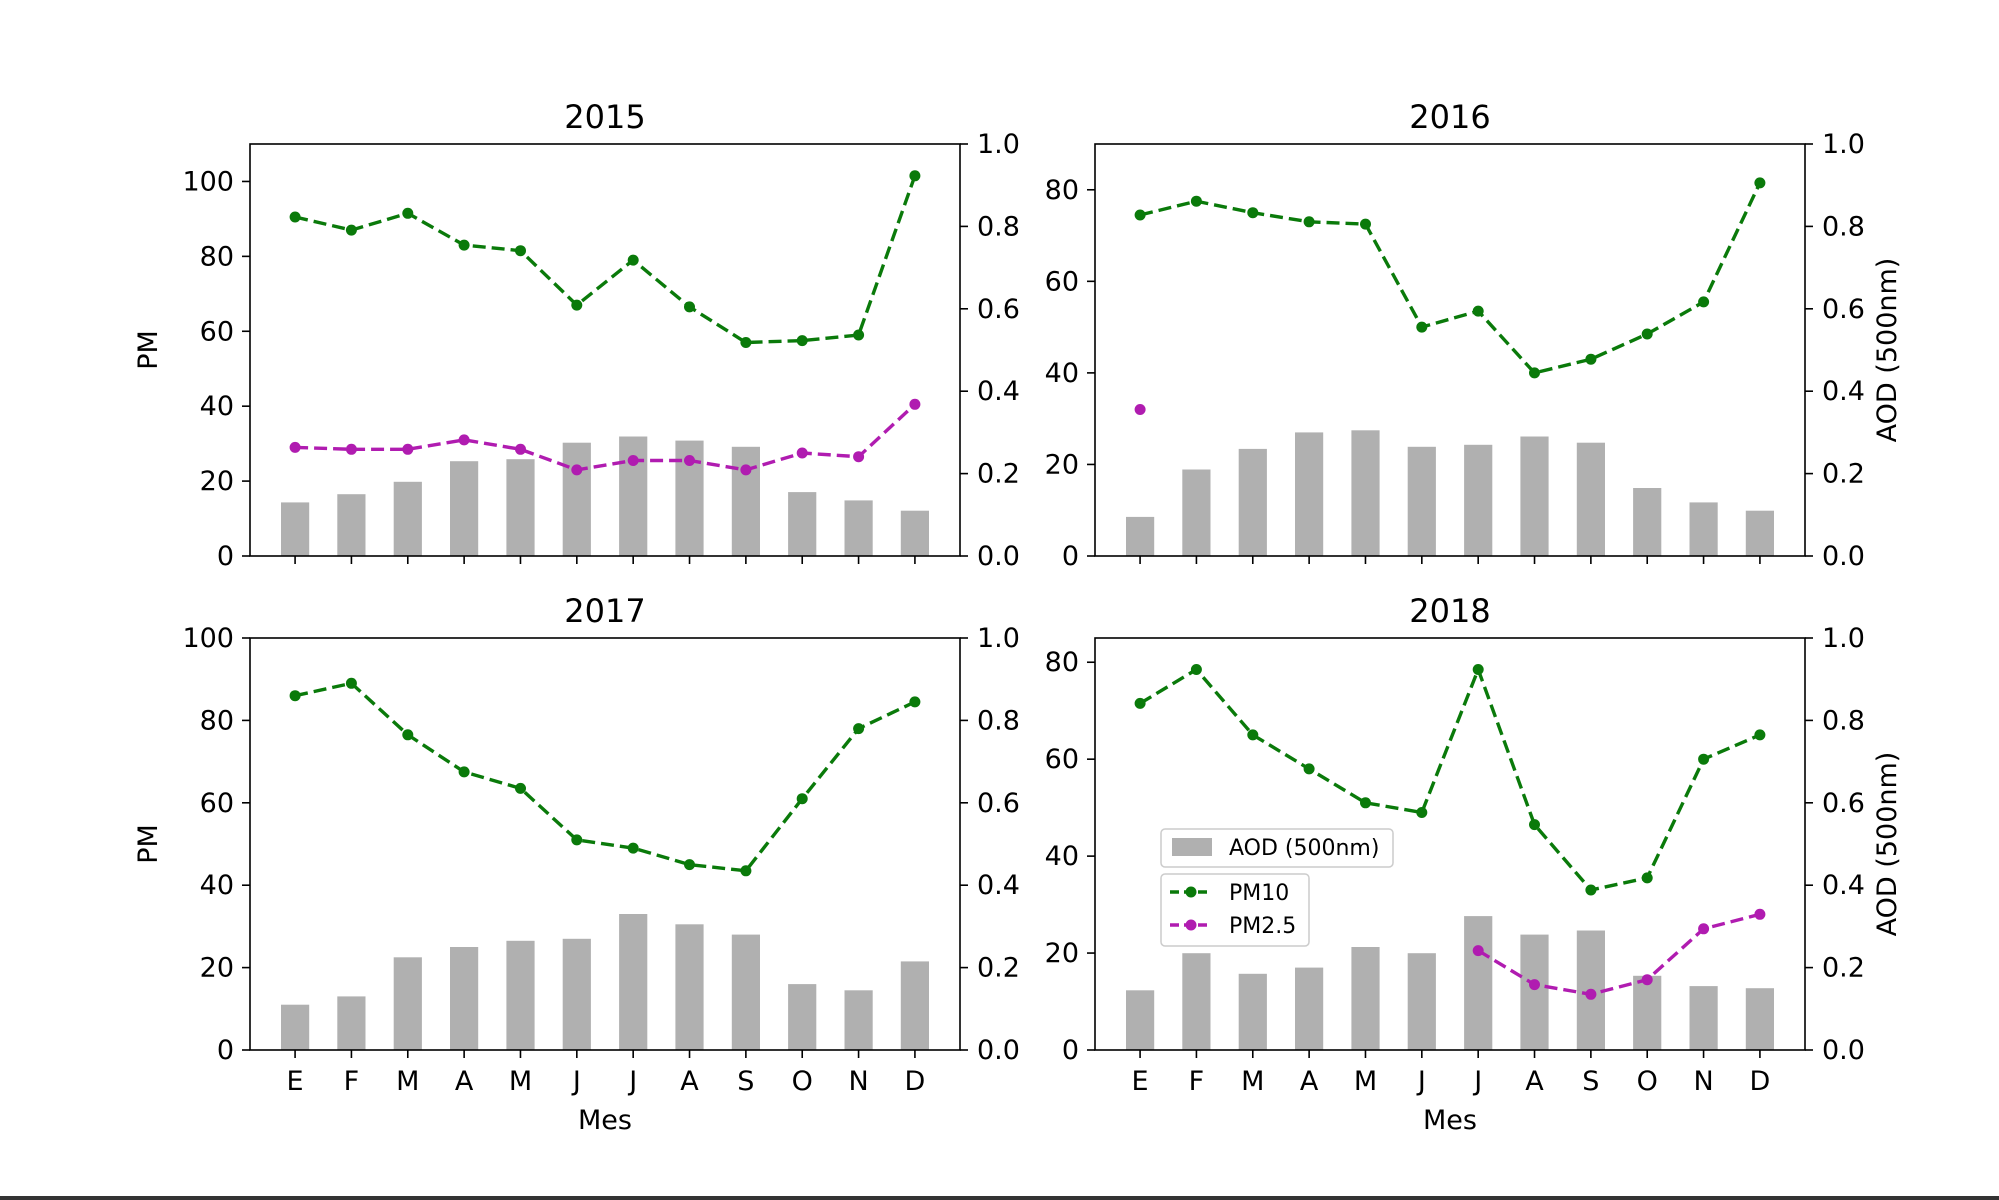  What do you see at coordinates (999, 1198) in the screenshot?
I see `bottom-rule` at bounding box center [999, 1198].